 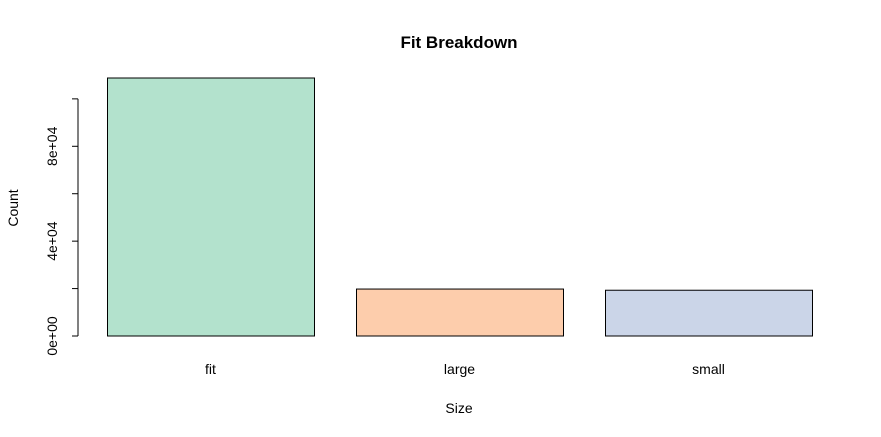 What do you see at coordinates (61, 227) in the screenshot?
I see `y-axis-ticks: 0e+00 4e+04 8e+04` at bounding box center [61, 227].